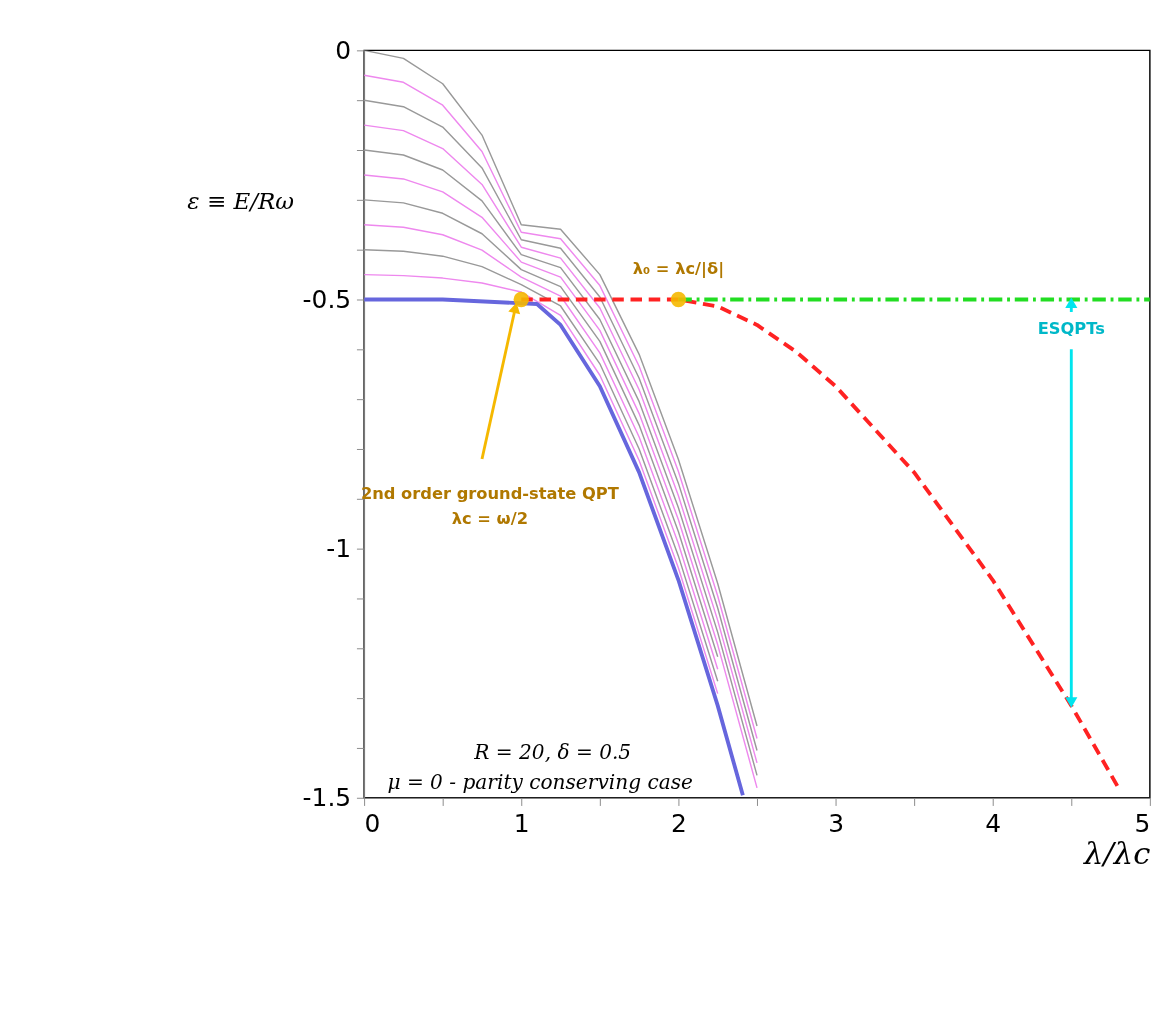 The image size is (1170, 1013). What do you see at coordinates (1071, 329) in the screenshot?
I see `annotation: ESQPTs` at bounding box center [1071, 329].